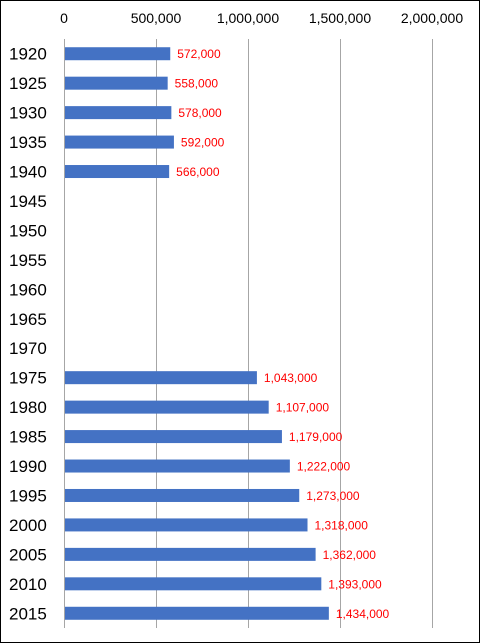  I want to click on data-label-1980: 1,107,000, so click(303, 408).